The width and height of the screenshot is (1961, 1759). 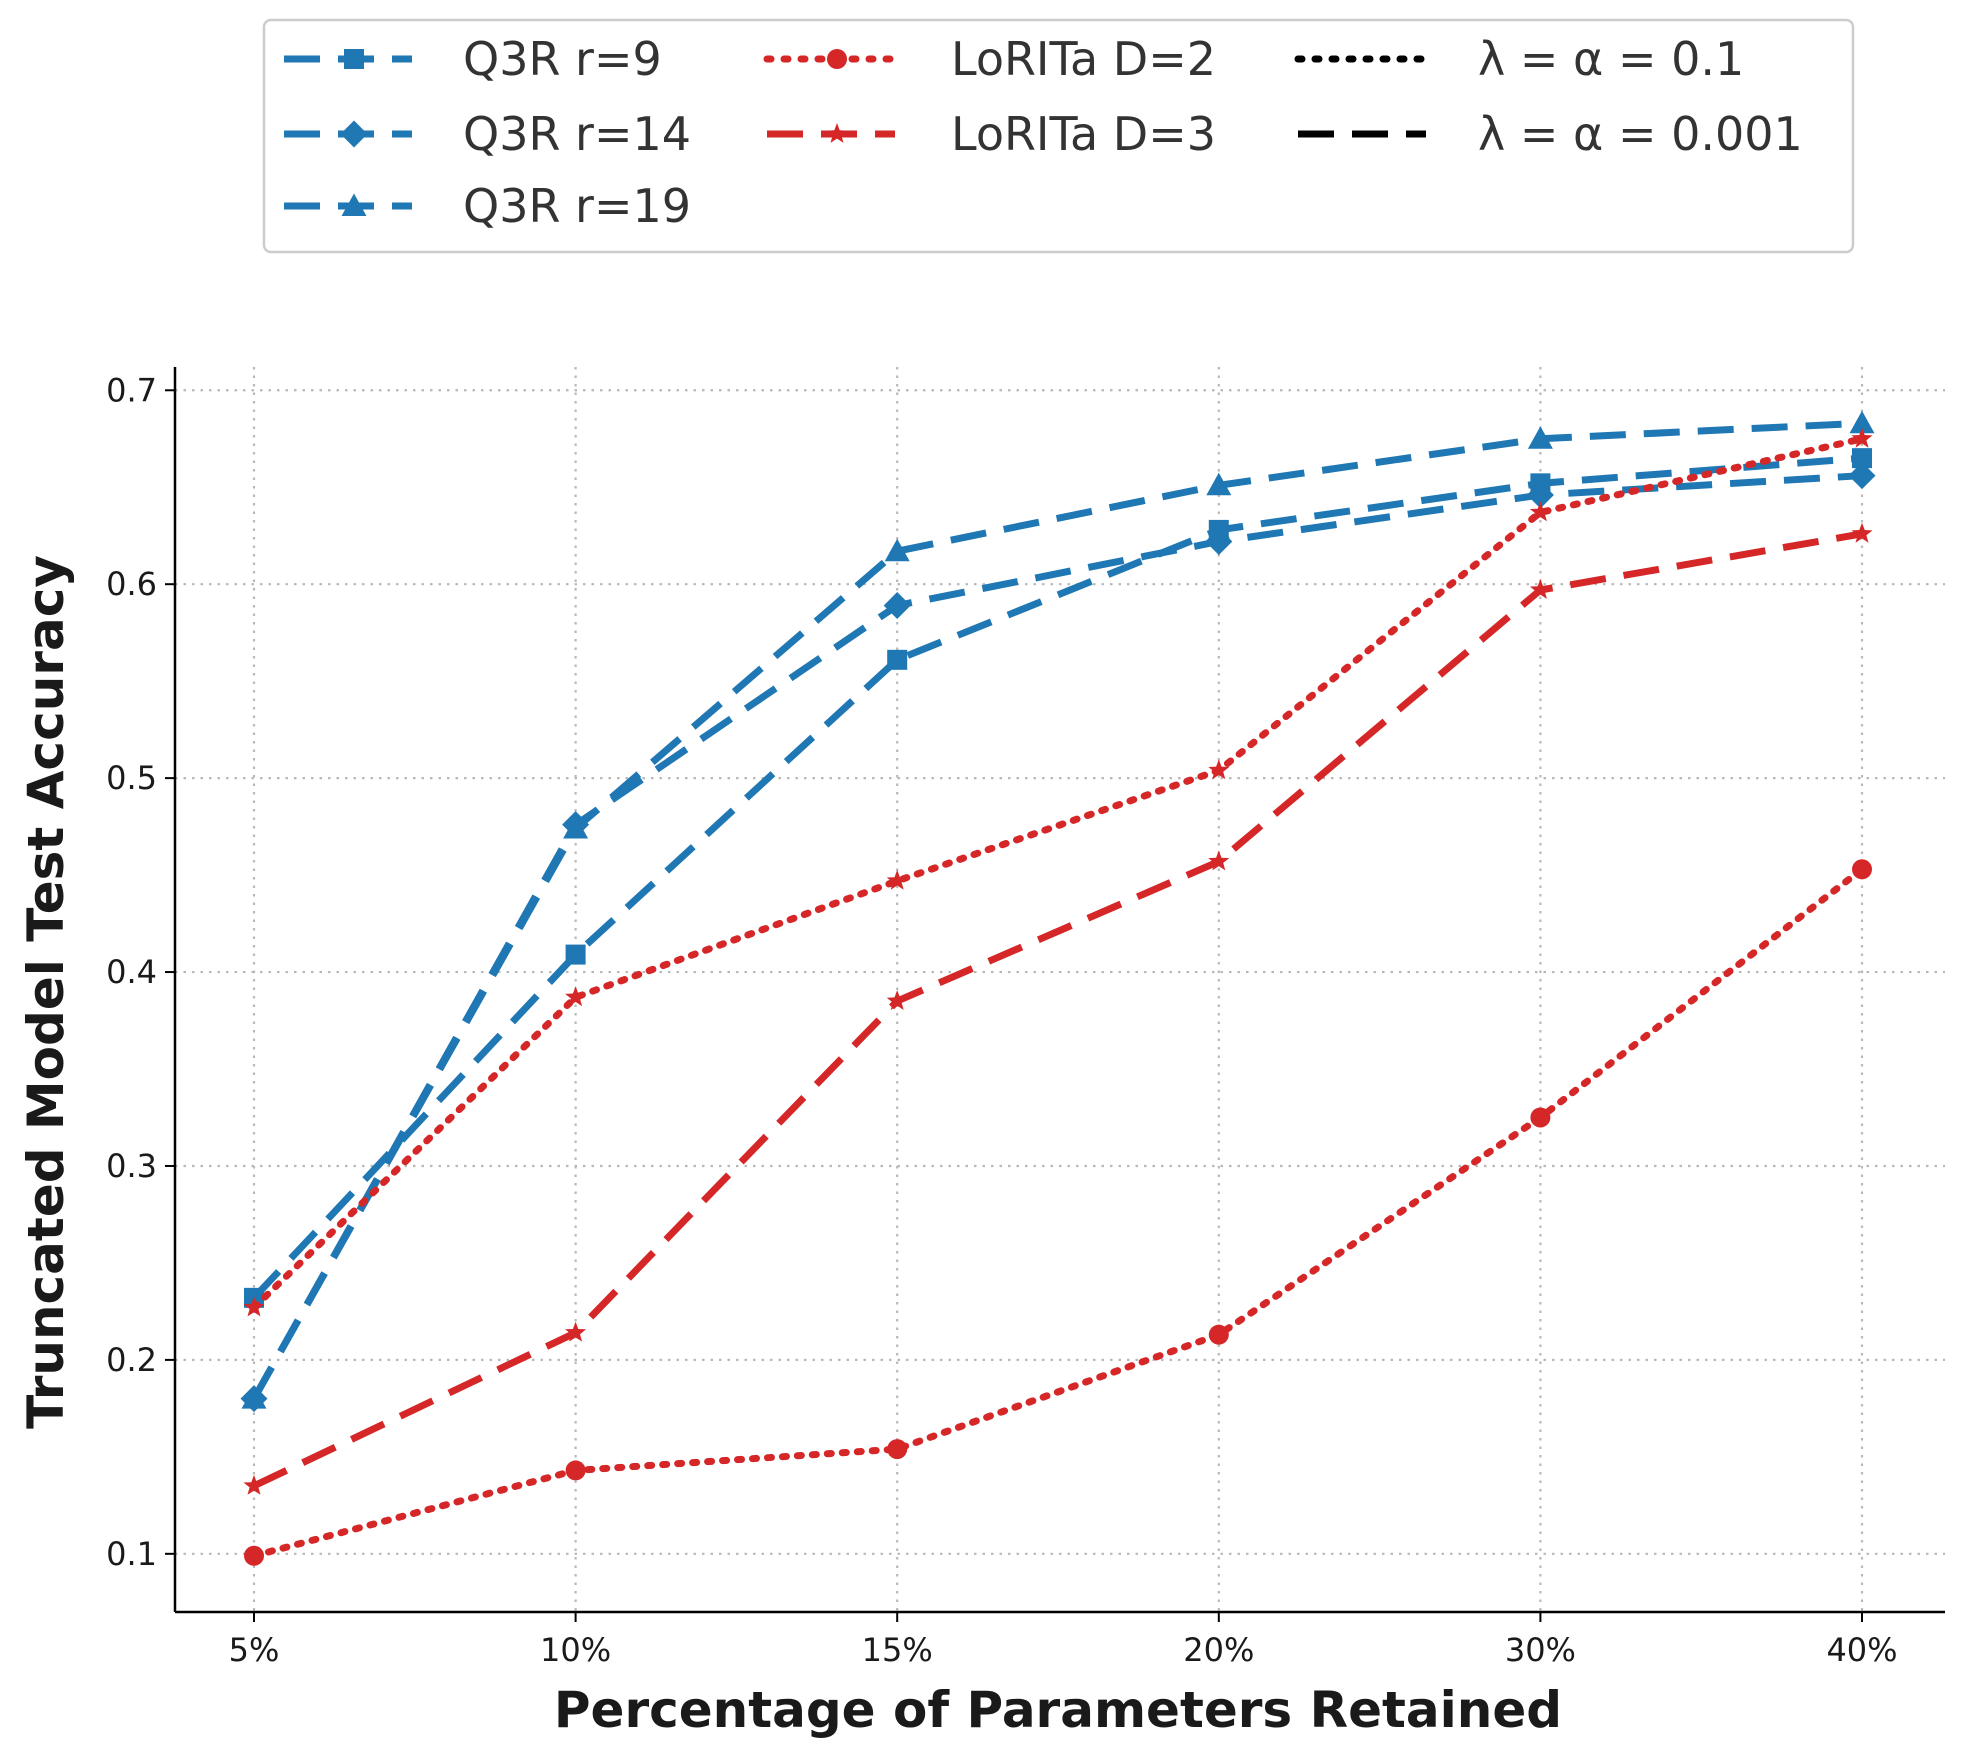 What do you see at coordinates (577, 134) in the screenshot?
I see `legend-label: Q3R r=14` at bounding box center [577, 134].